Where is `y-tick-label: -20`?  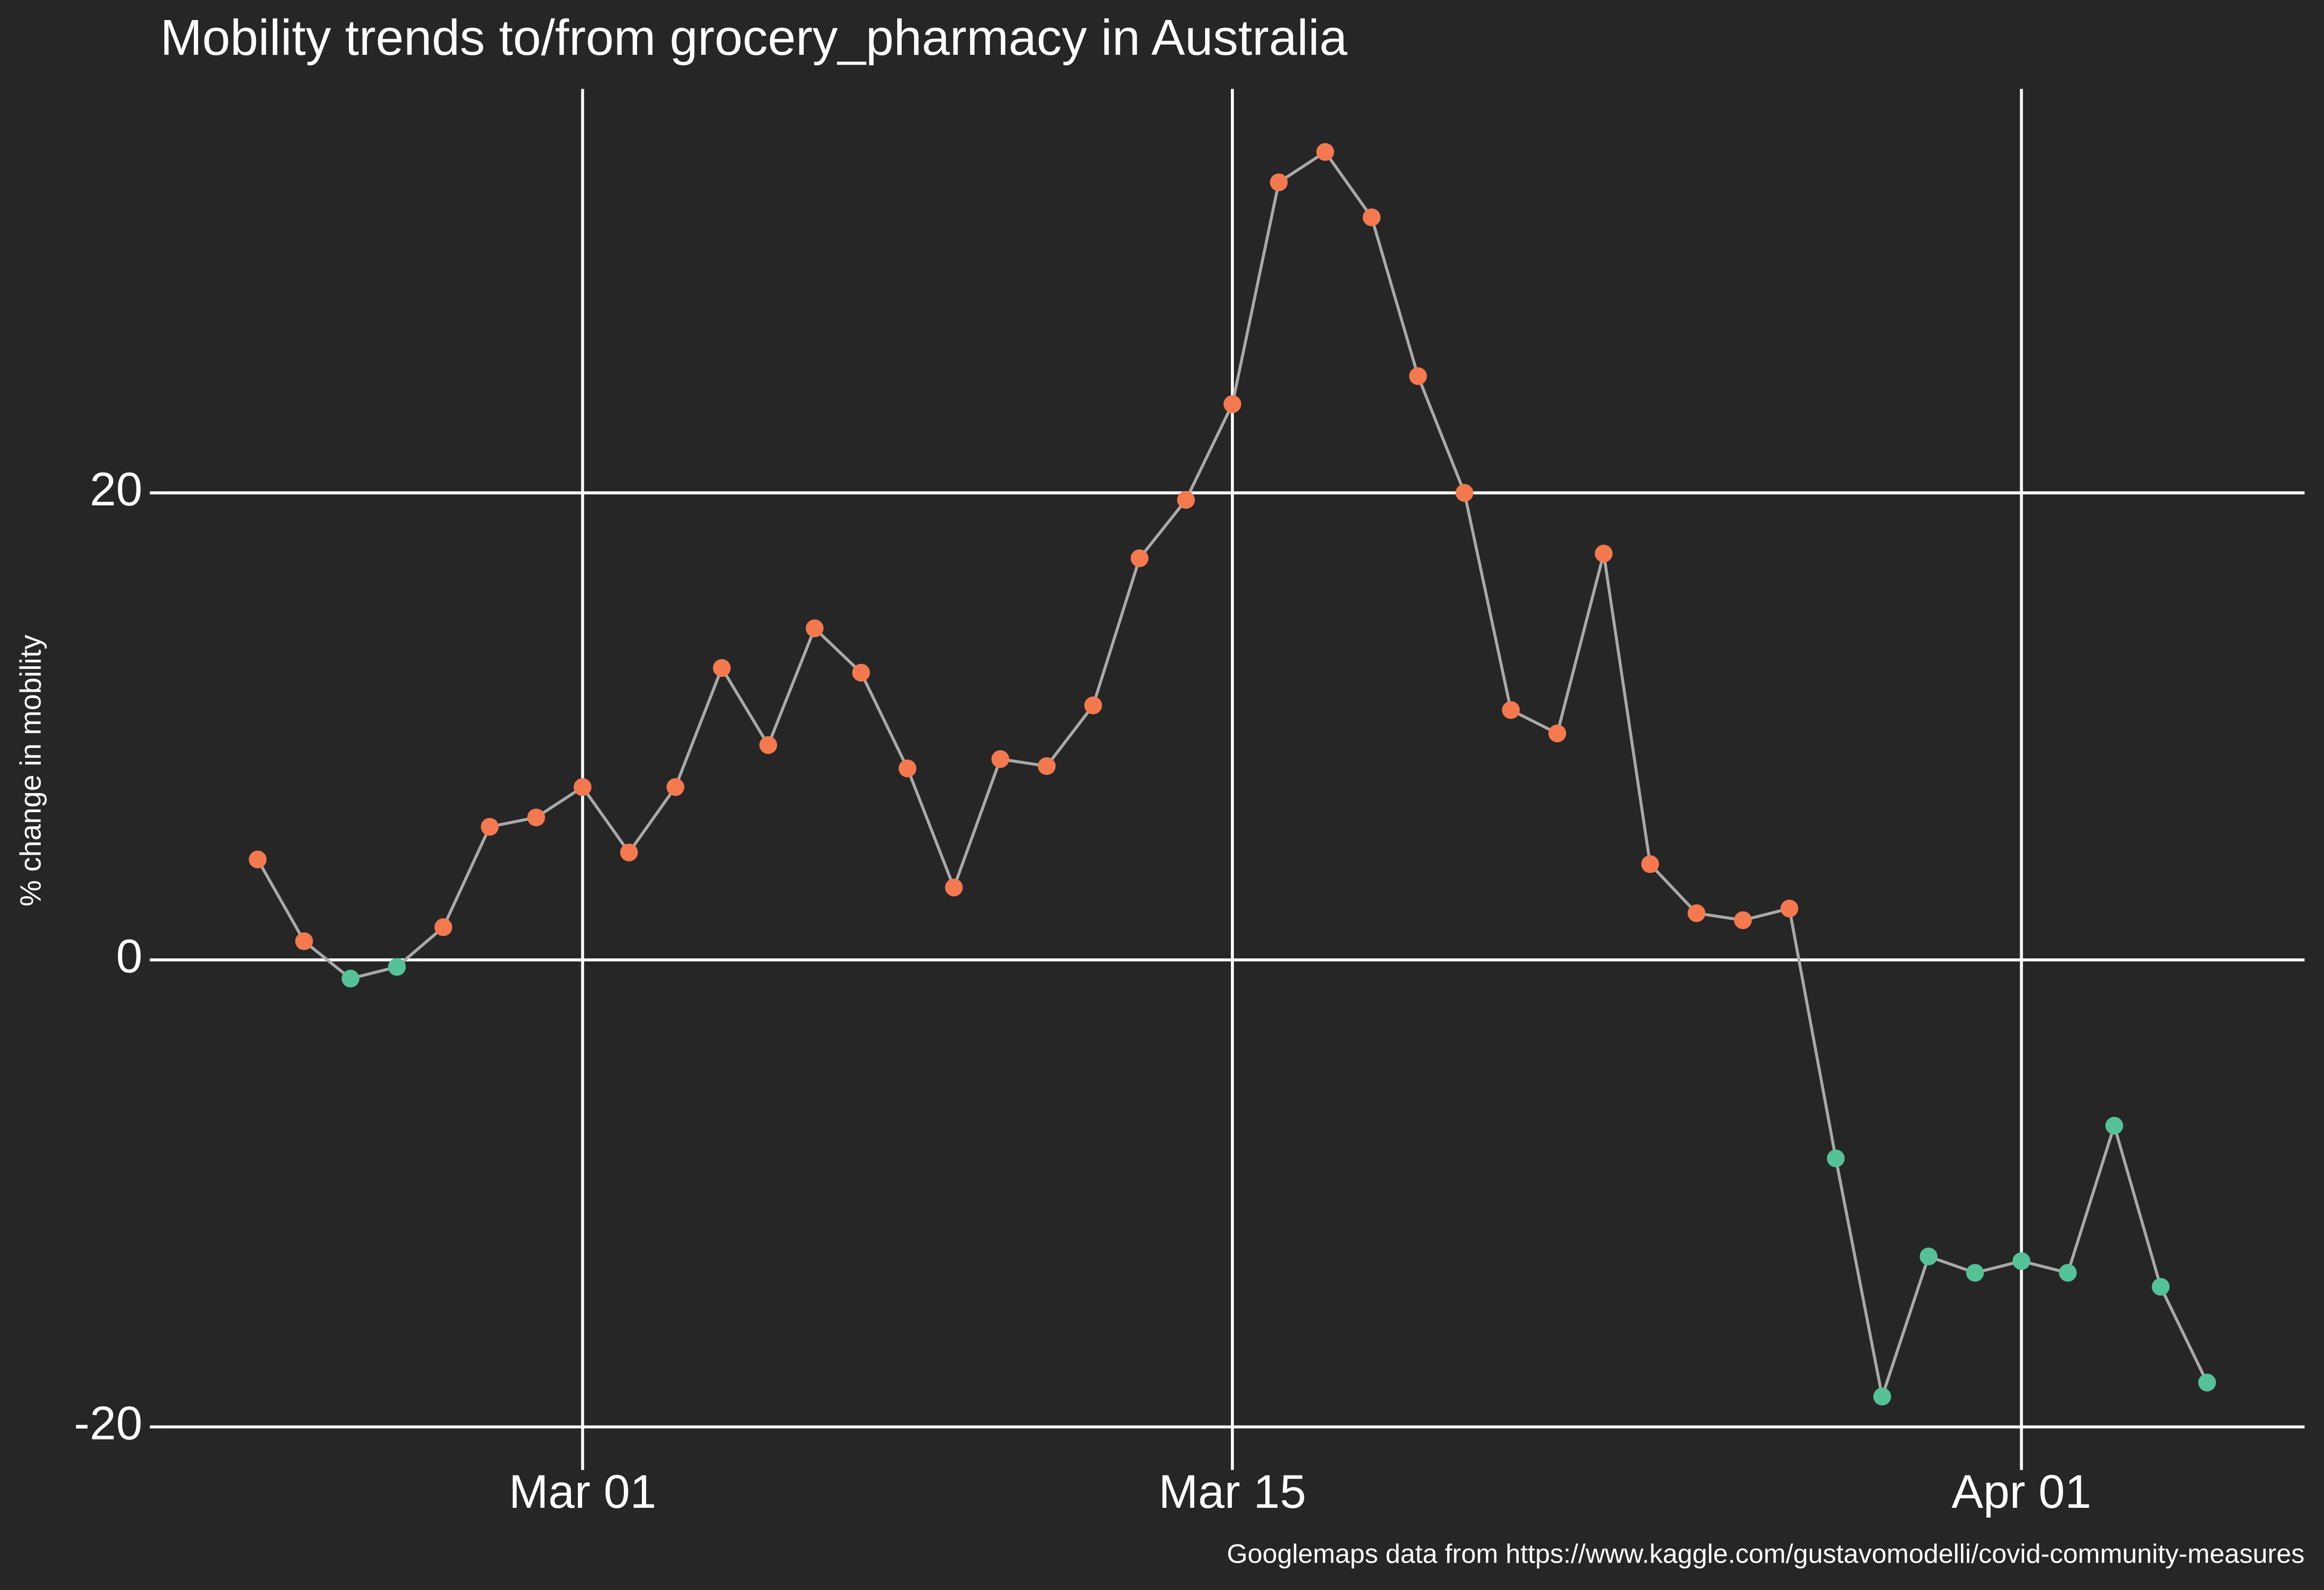
y-tick-label: -20 is located at coordinates (108, 1423).